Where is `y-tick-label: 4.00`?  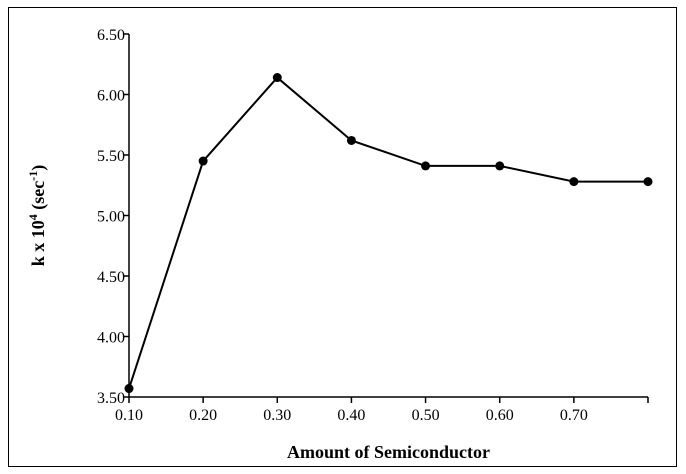 y-tick-label: 4.00 is located at coordinates (111, 338).